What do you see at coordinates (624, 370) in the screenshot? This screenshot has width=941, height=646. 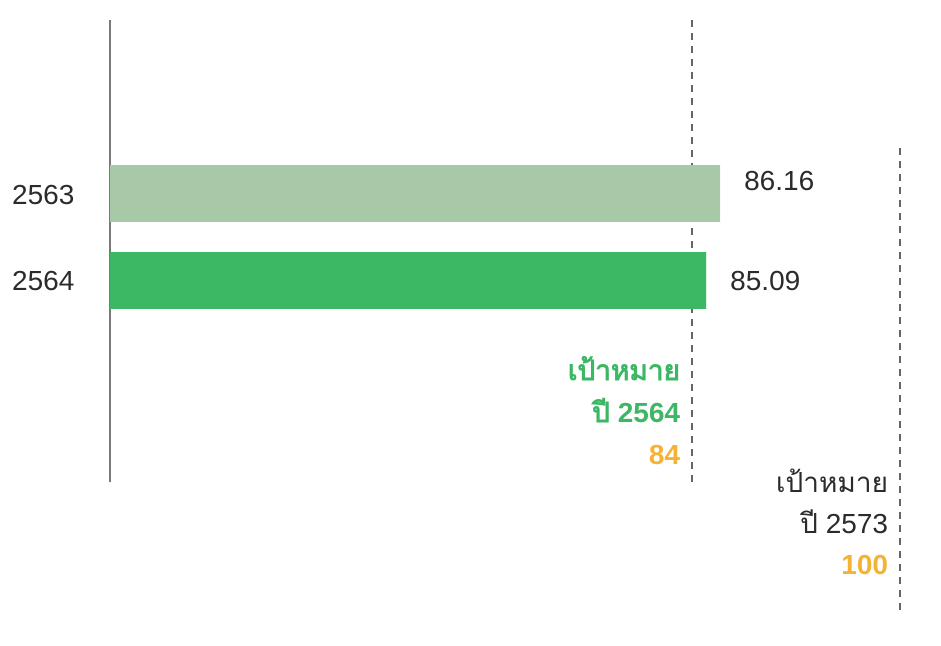 I see `target-2564-label: เป้าหมาย` at bounding box center [624, 370].